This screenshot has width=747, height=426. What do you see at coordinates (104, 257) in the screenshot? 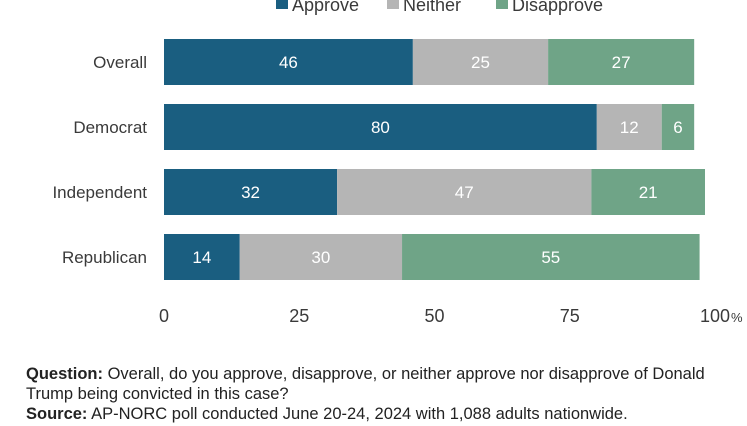
I see `category-label: Republican` at bounding box center [104, 257].